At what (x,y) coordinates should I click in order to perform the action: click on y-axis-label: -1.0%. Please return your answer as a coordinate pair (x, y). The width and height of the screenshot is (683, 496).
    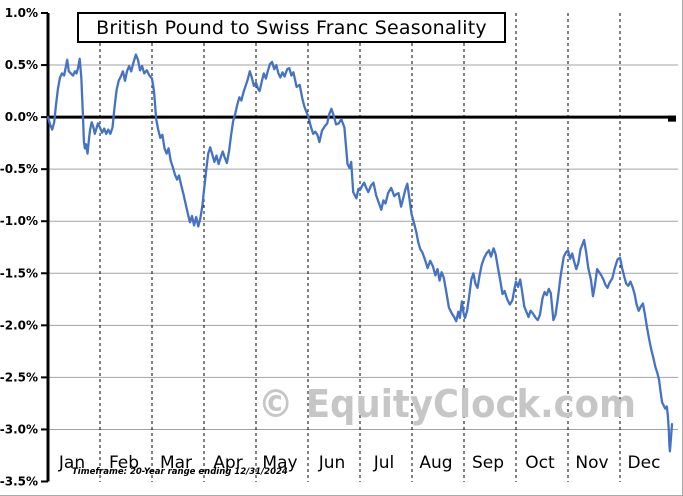
    Looking at the image, I should click on (19, 221).